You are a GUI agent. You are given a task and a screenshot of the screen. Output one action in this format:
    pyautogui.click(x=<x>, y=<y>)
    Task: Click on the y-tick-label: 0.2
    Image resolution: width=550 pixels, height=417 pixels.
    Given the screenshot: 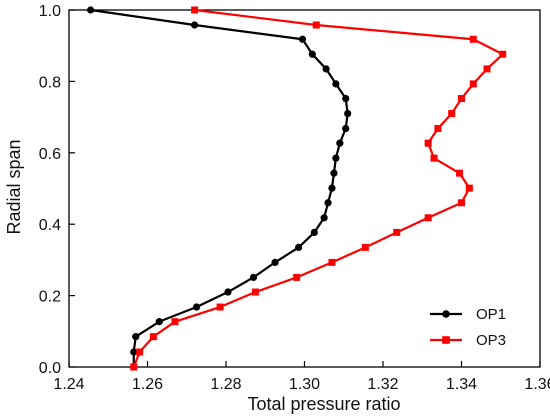 What is the action you would take?
    pyautogui.click(x=50, y=297)
    